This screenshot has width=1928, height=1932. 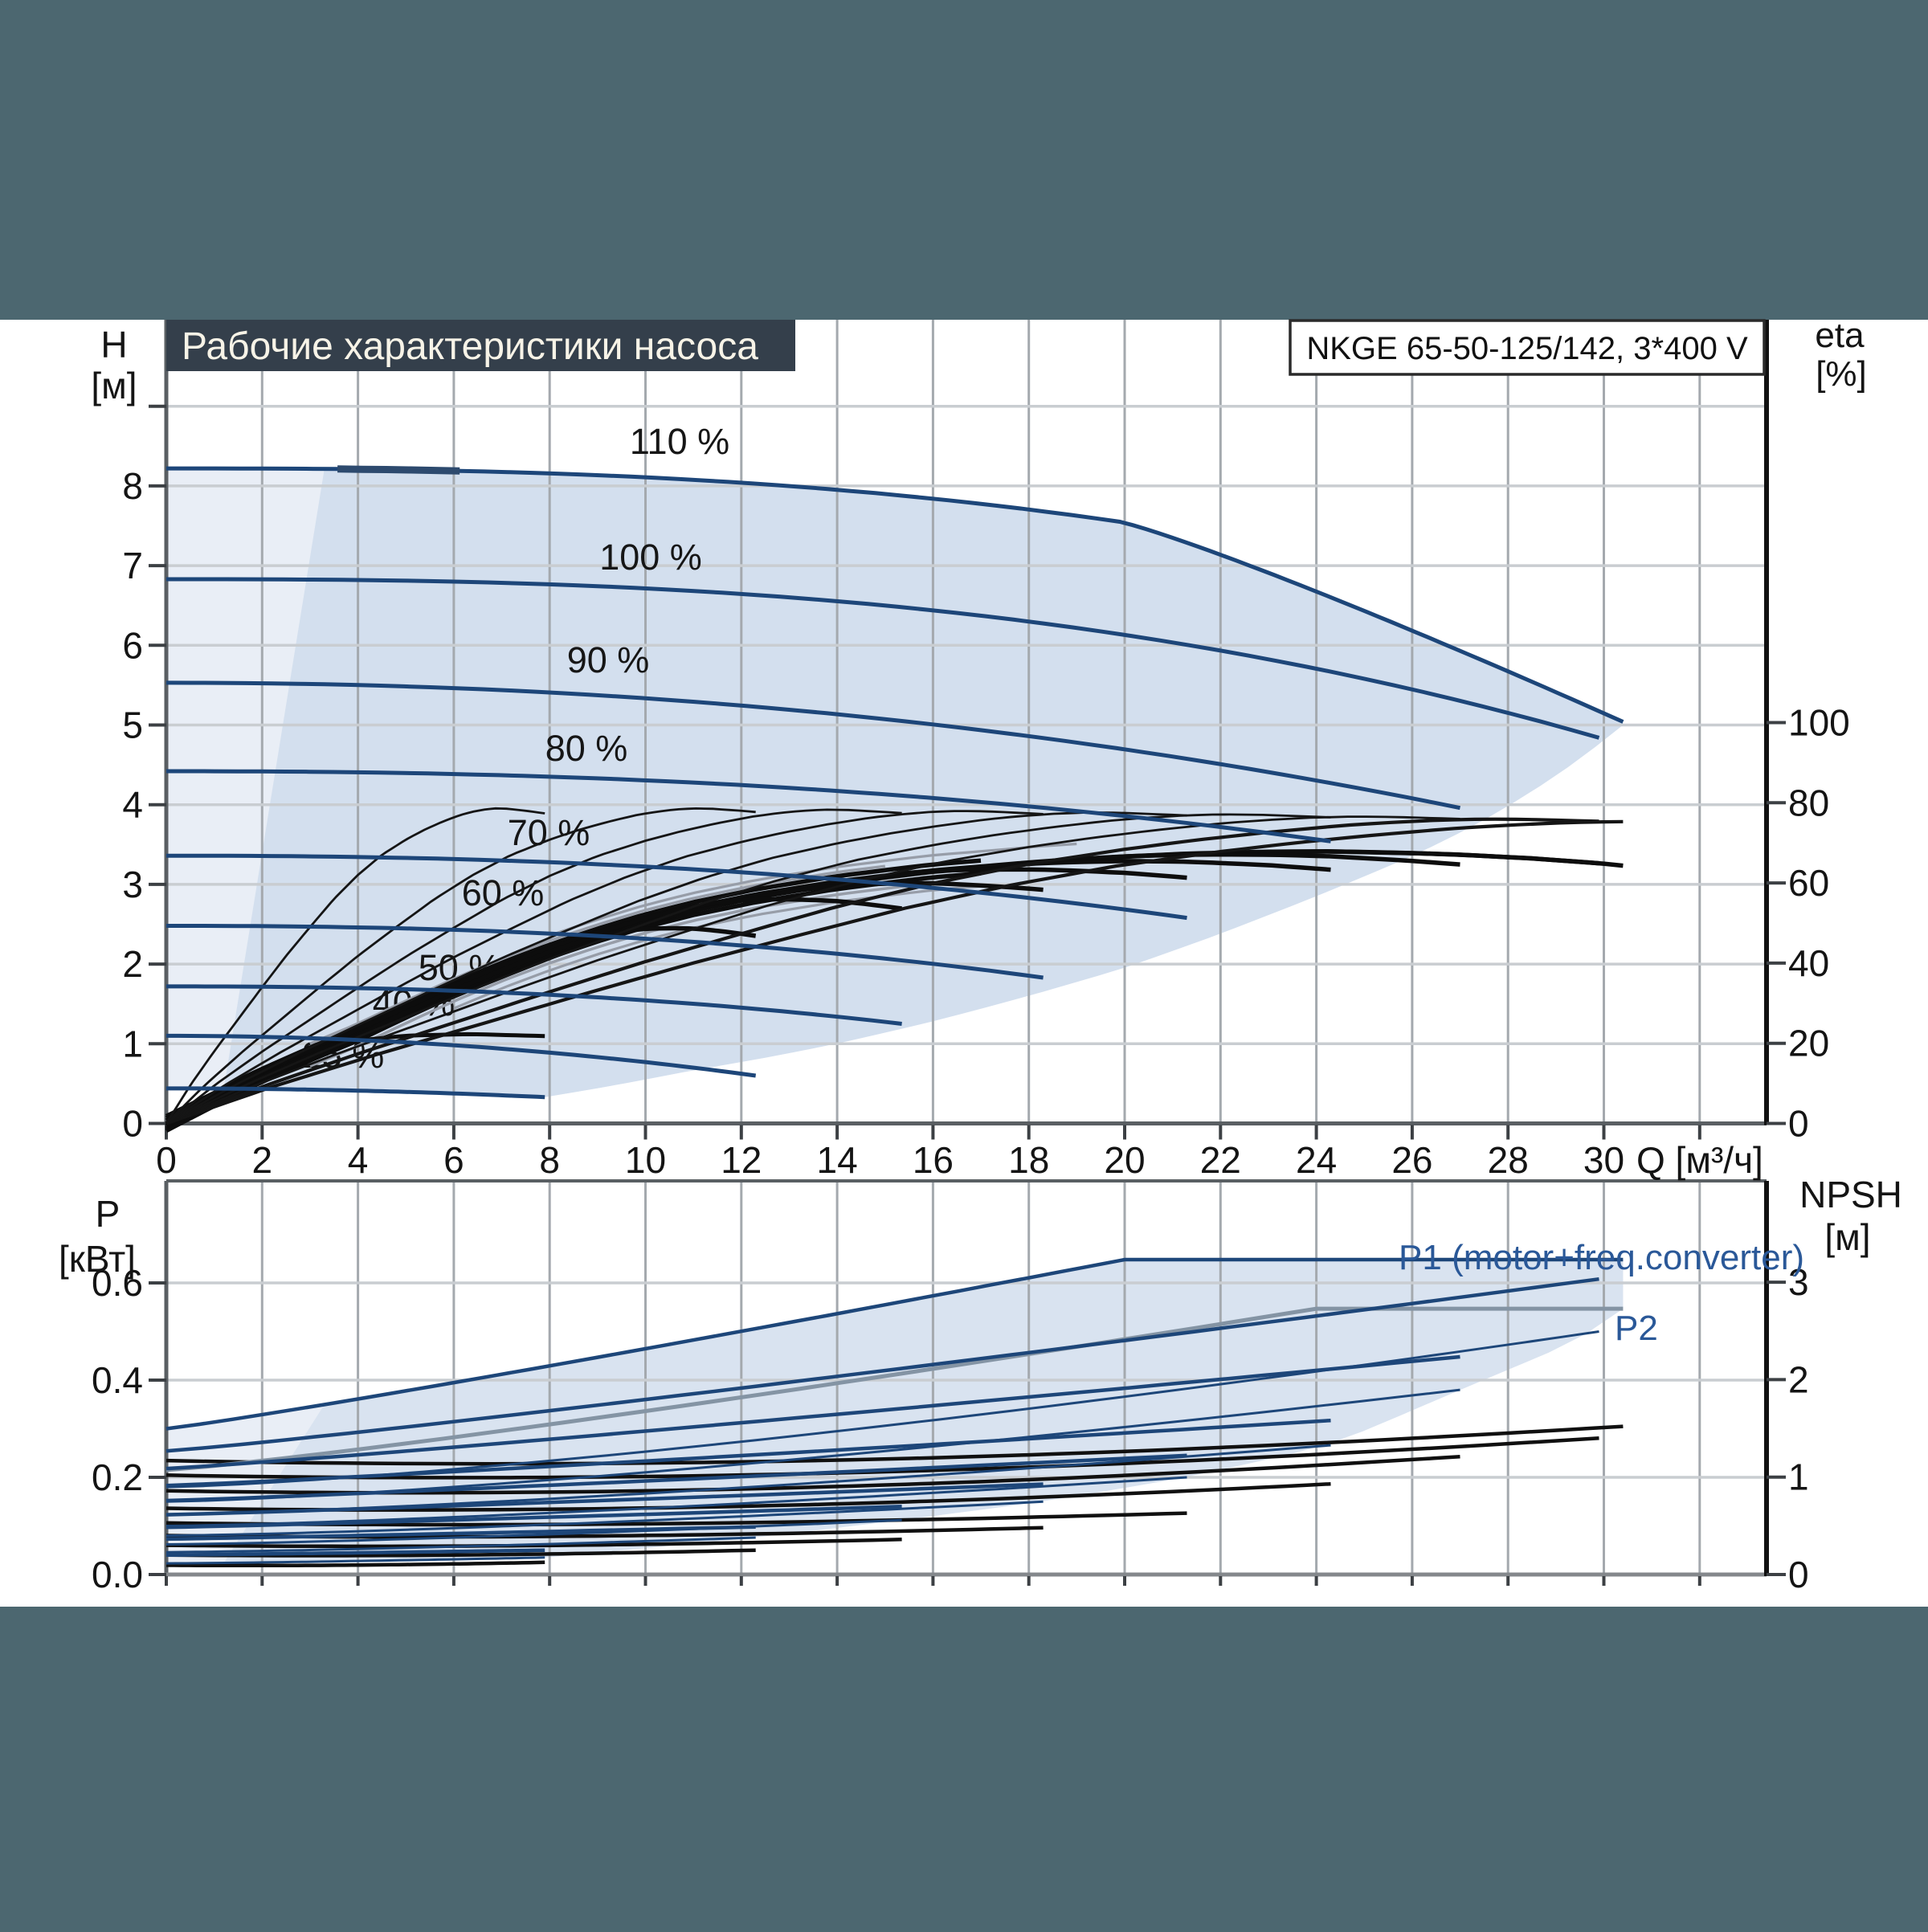 I want to click on svg-text: 90 %, so click(x=608, y=659).